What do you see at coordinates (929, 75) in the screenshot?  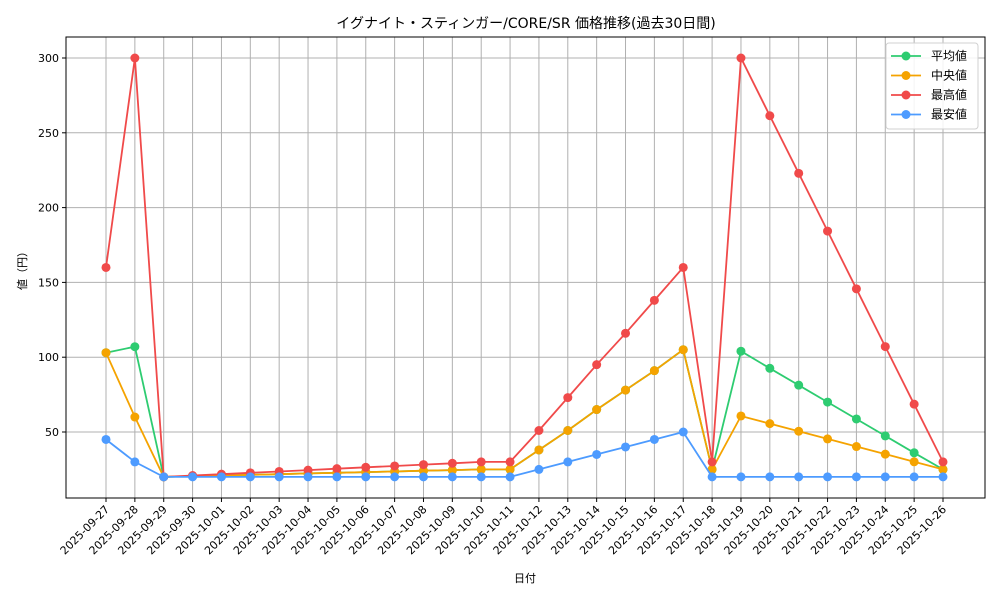 I see `legend-item: 中央値` at bounding box center [929, 75].